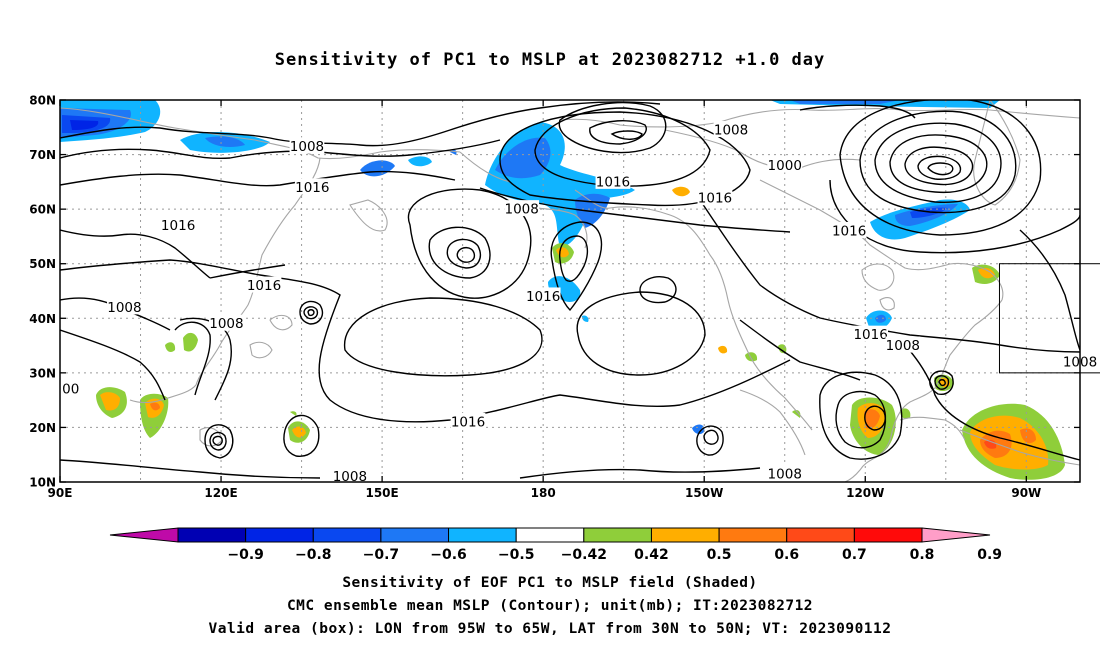 The height and width of the screenshot is (650, 1100). Describe the element at coordinates (516, 555) in the screenshot. I see `colorbar-label: −0.5` at that location.